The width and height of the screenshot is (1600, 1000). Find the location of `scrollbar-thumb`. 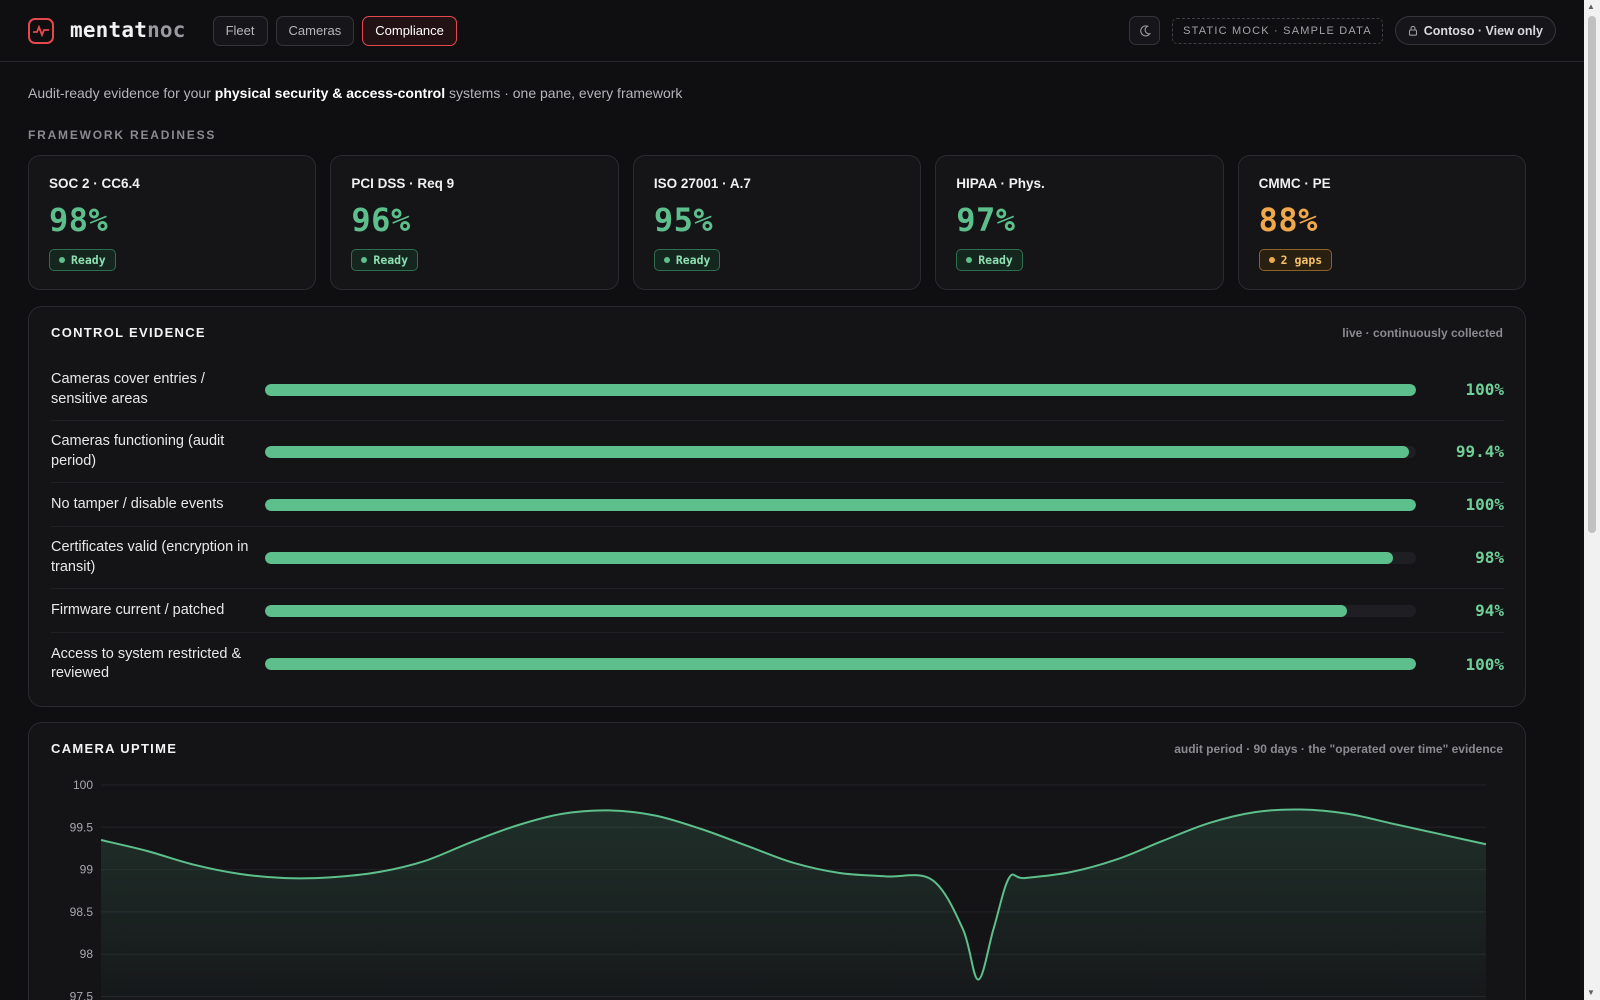

scrollbar-thumb is located at coordinates (1592, 274).